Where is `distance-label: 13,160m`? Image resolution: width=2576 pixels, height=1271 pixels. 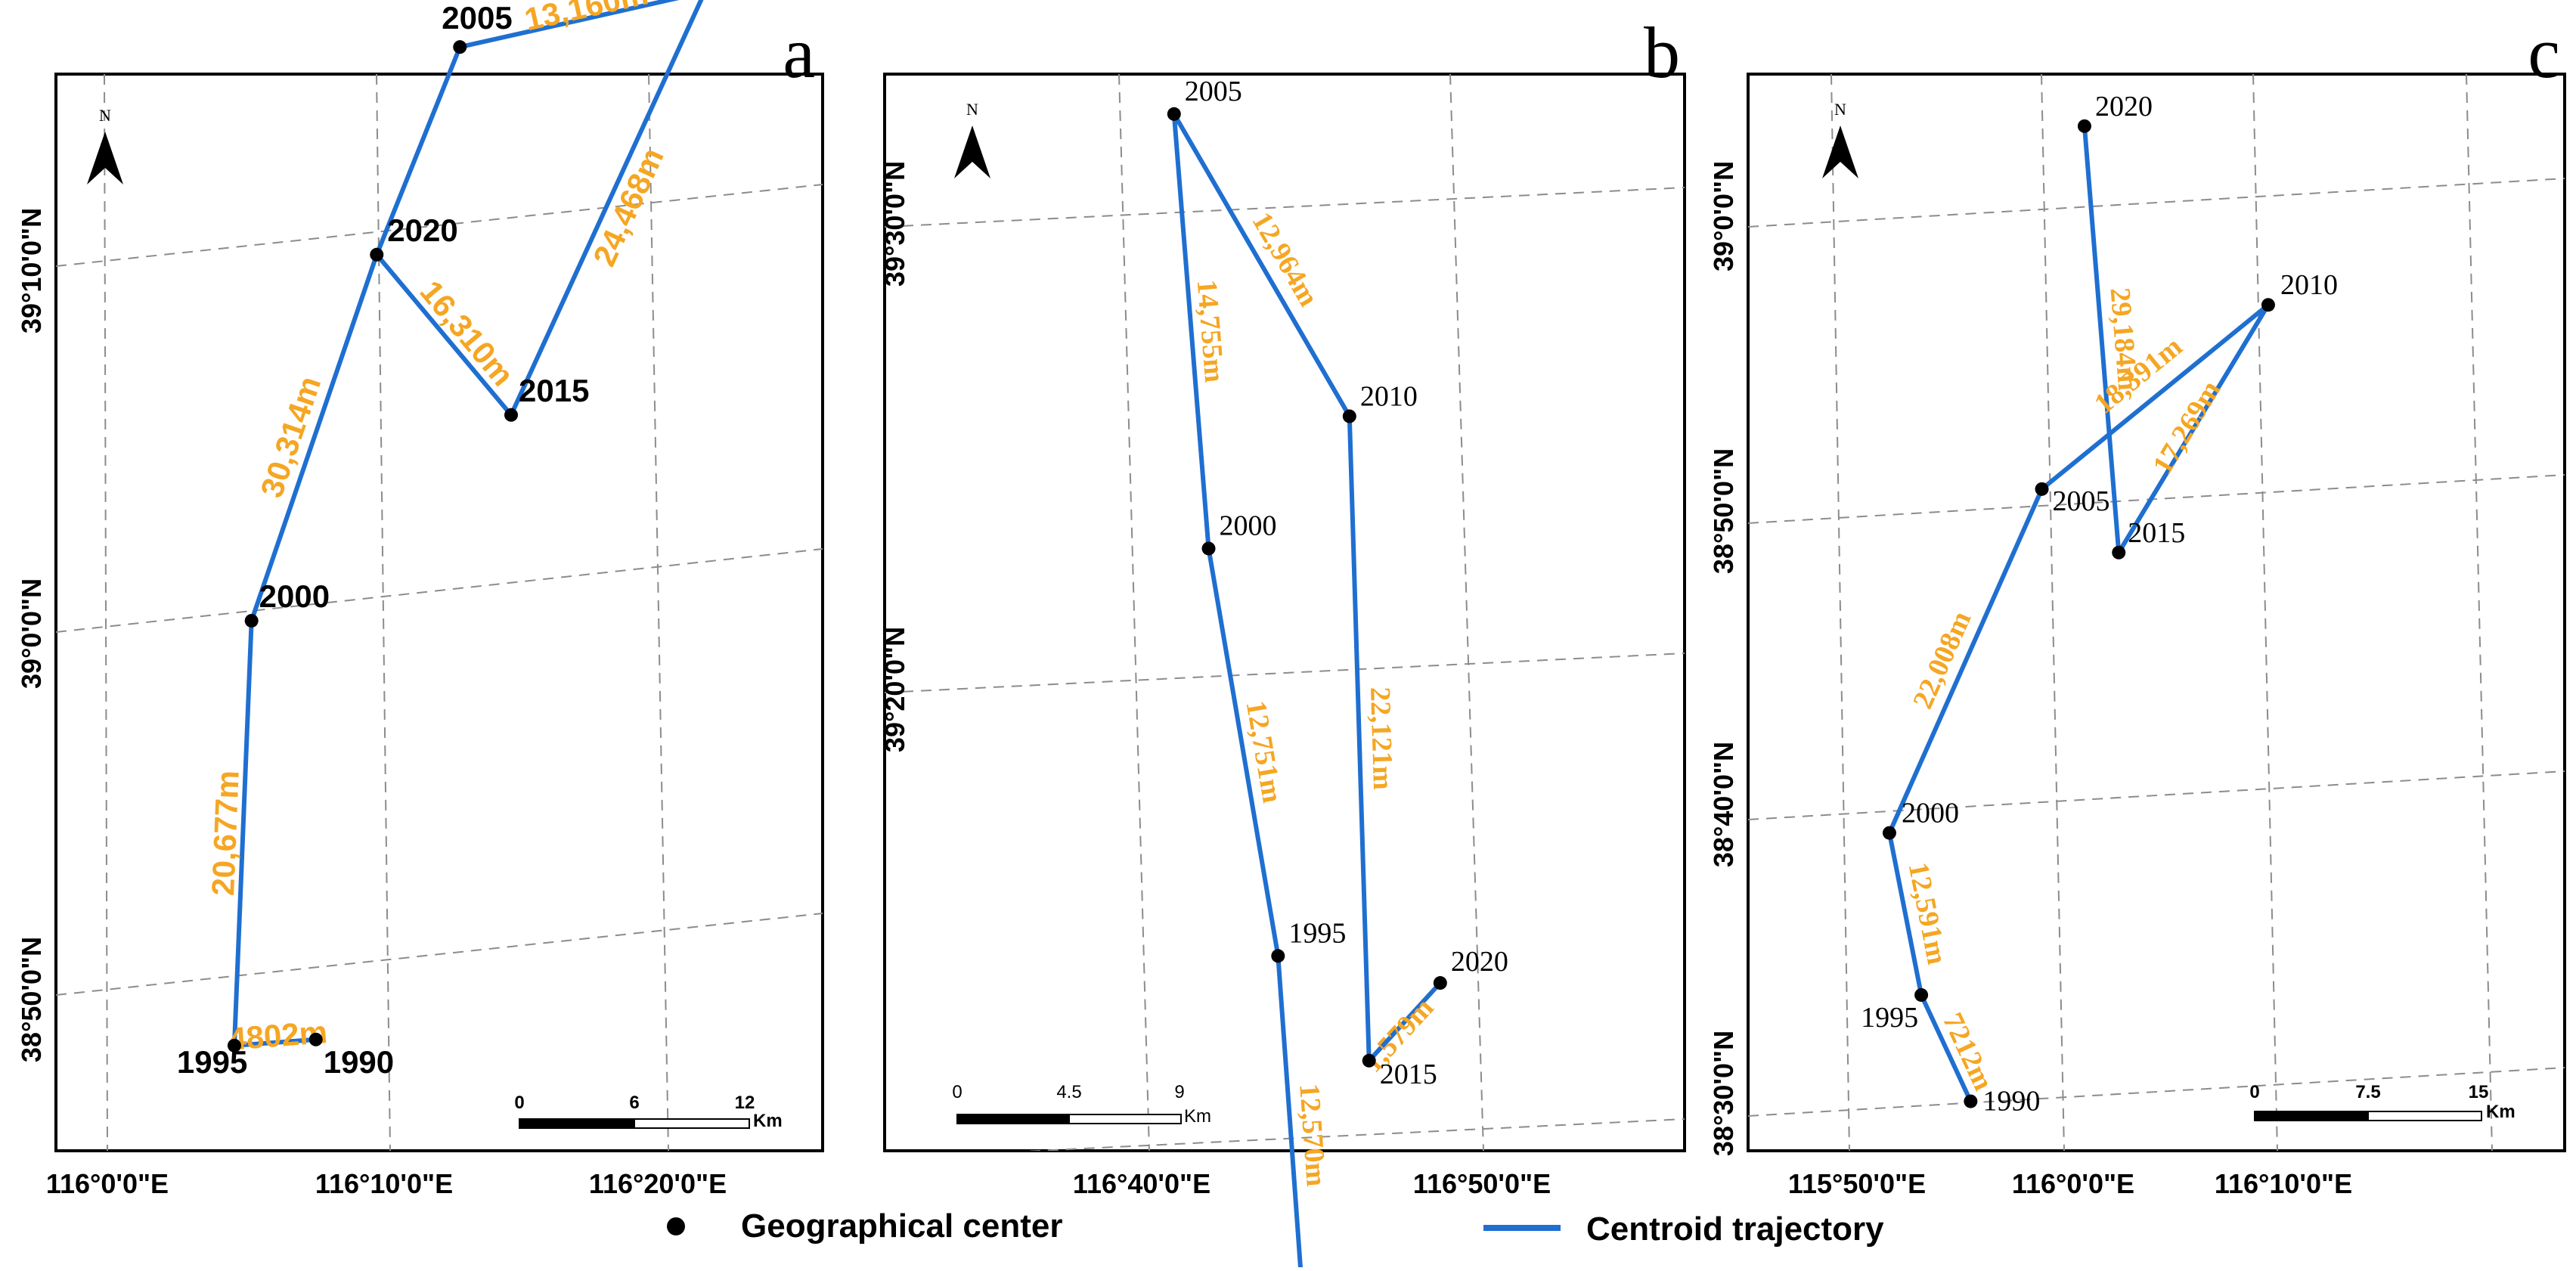 distance-label: 13,160m is located at coordinates (586, 19).